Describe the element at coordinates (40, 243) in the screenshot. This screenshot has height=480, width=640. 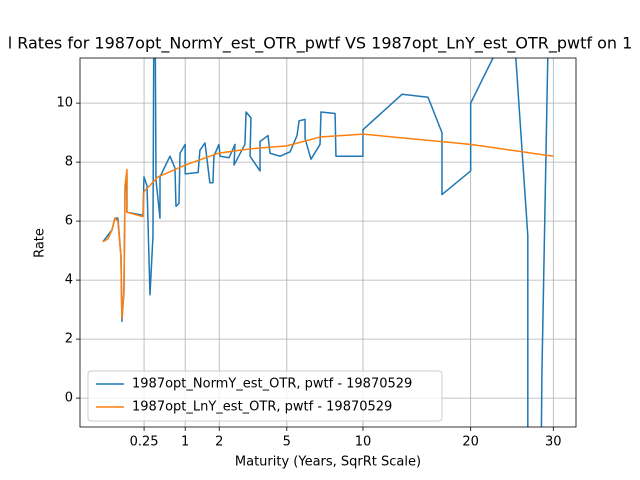
I see `y-axis-label: Rate` at that location.